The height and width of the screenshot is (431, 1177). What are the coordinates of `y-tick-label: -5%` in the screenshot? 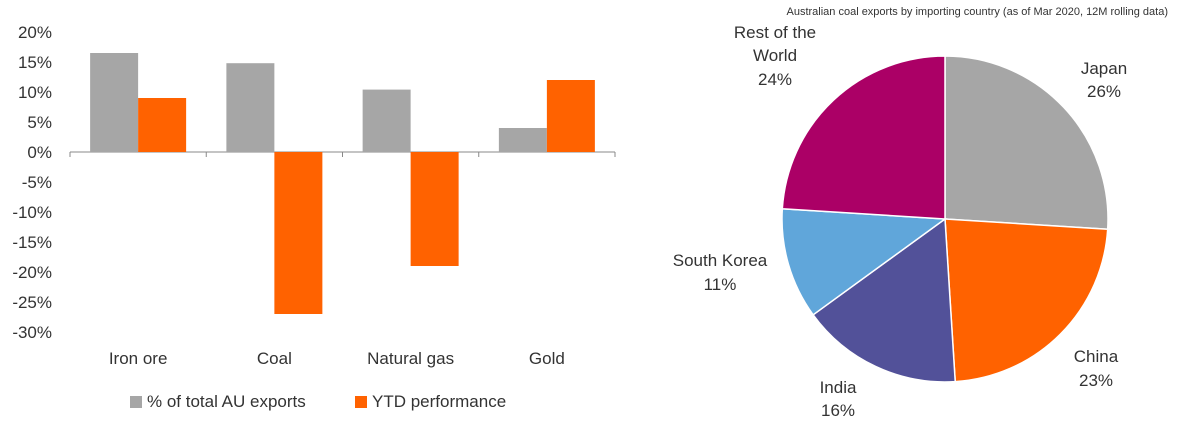 It's located at (37, 182).